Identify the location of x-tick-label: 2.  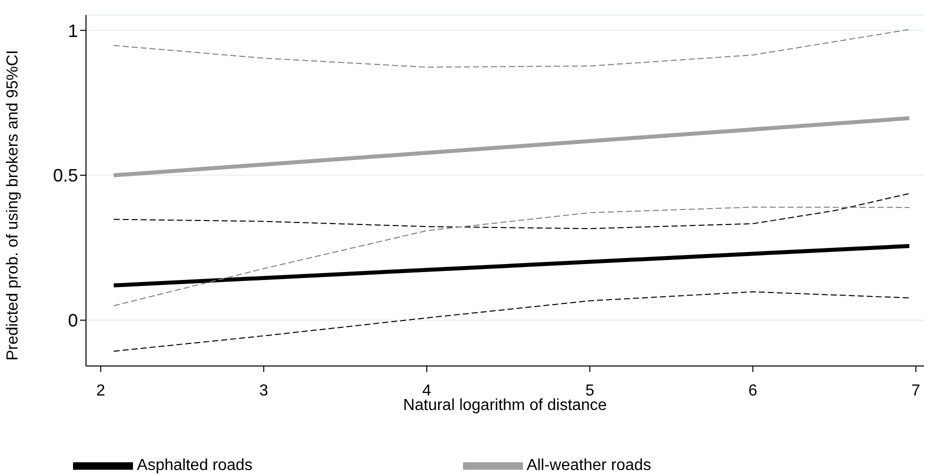
(101, 391).